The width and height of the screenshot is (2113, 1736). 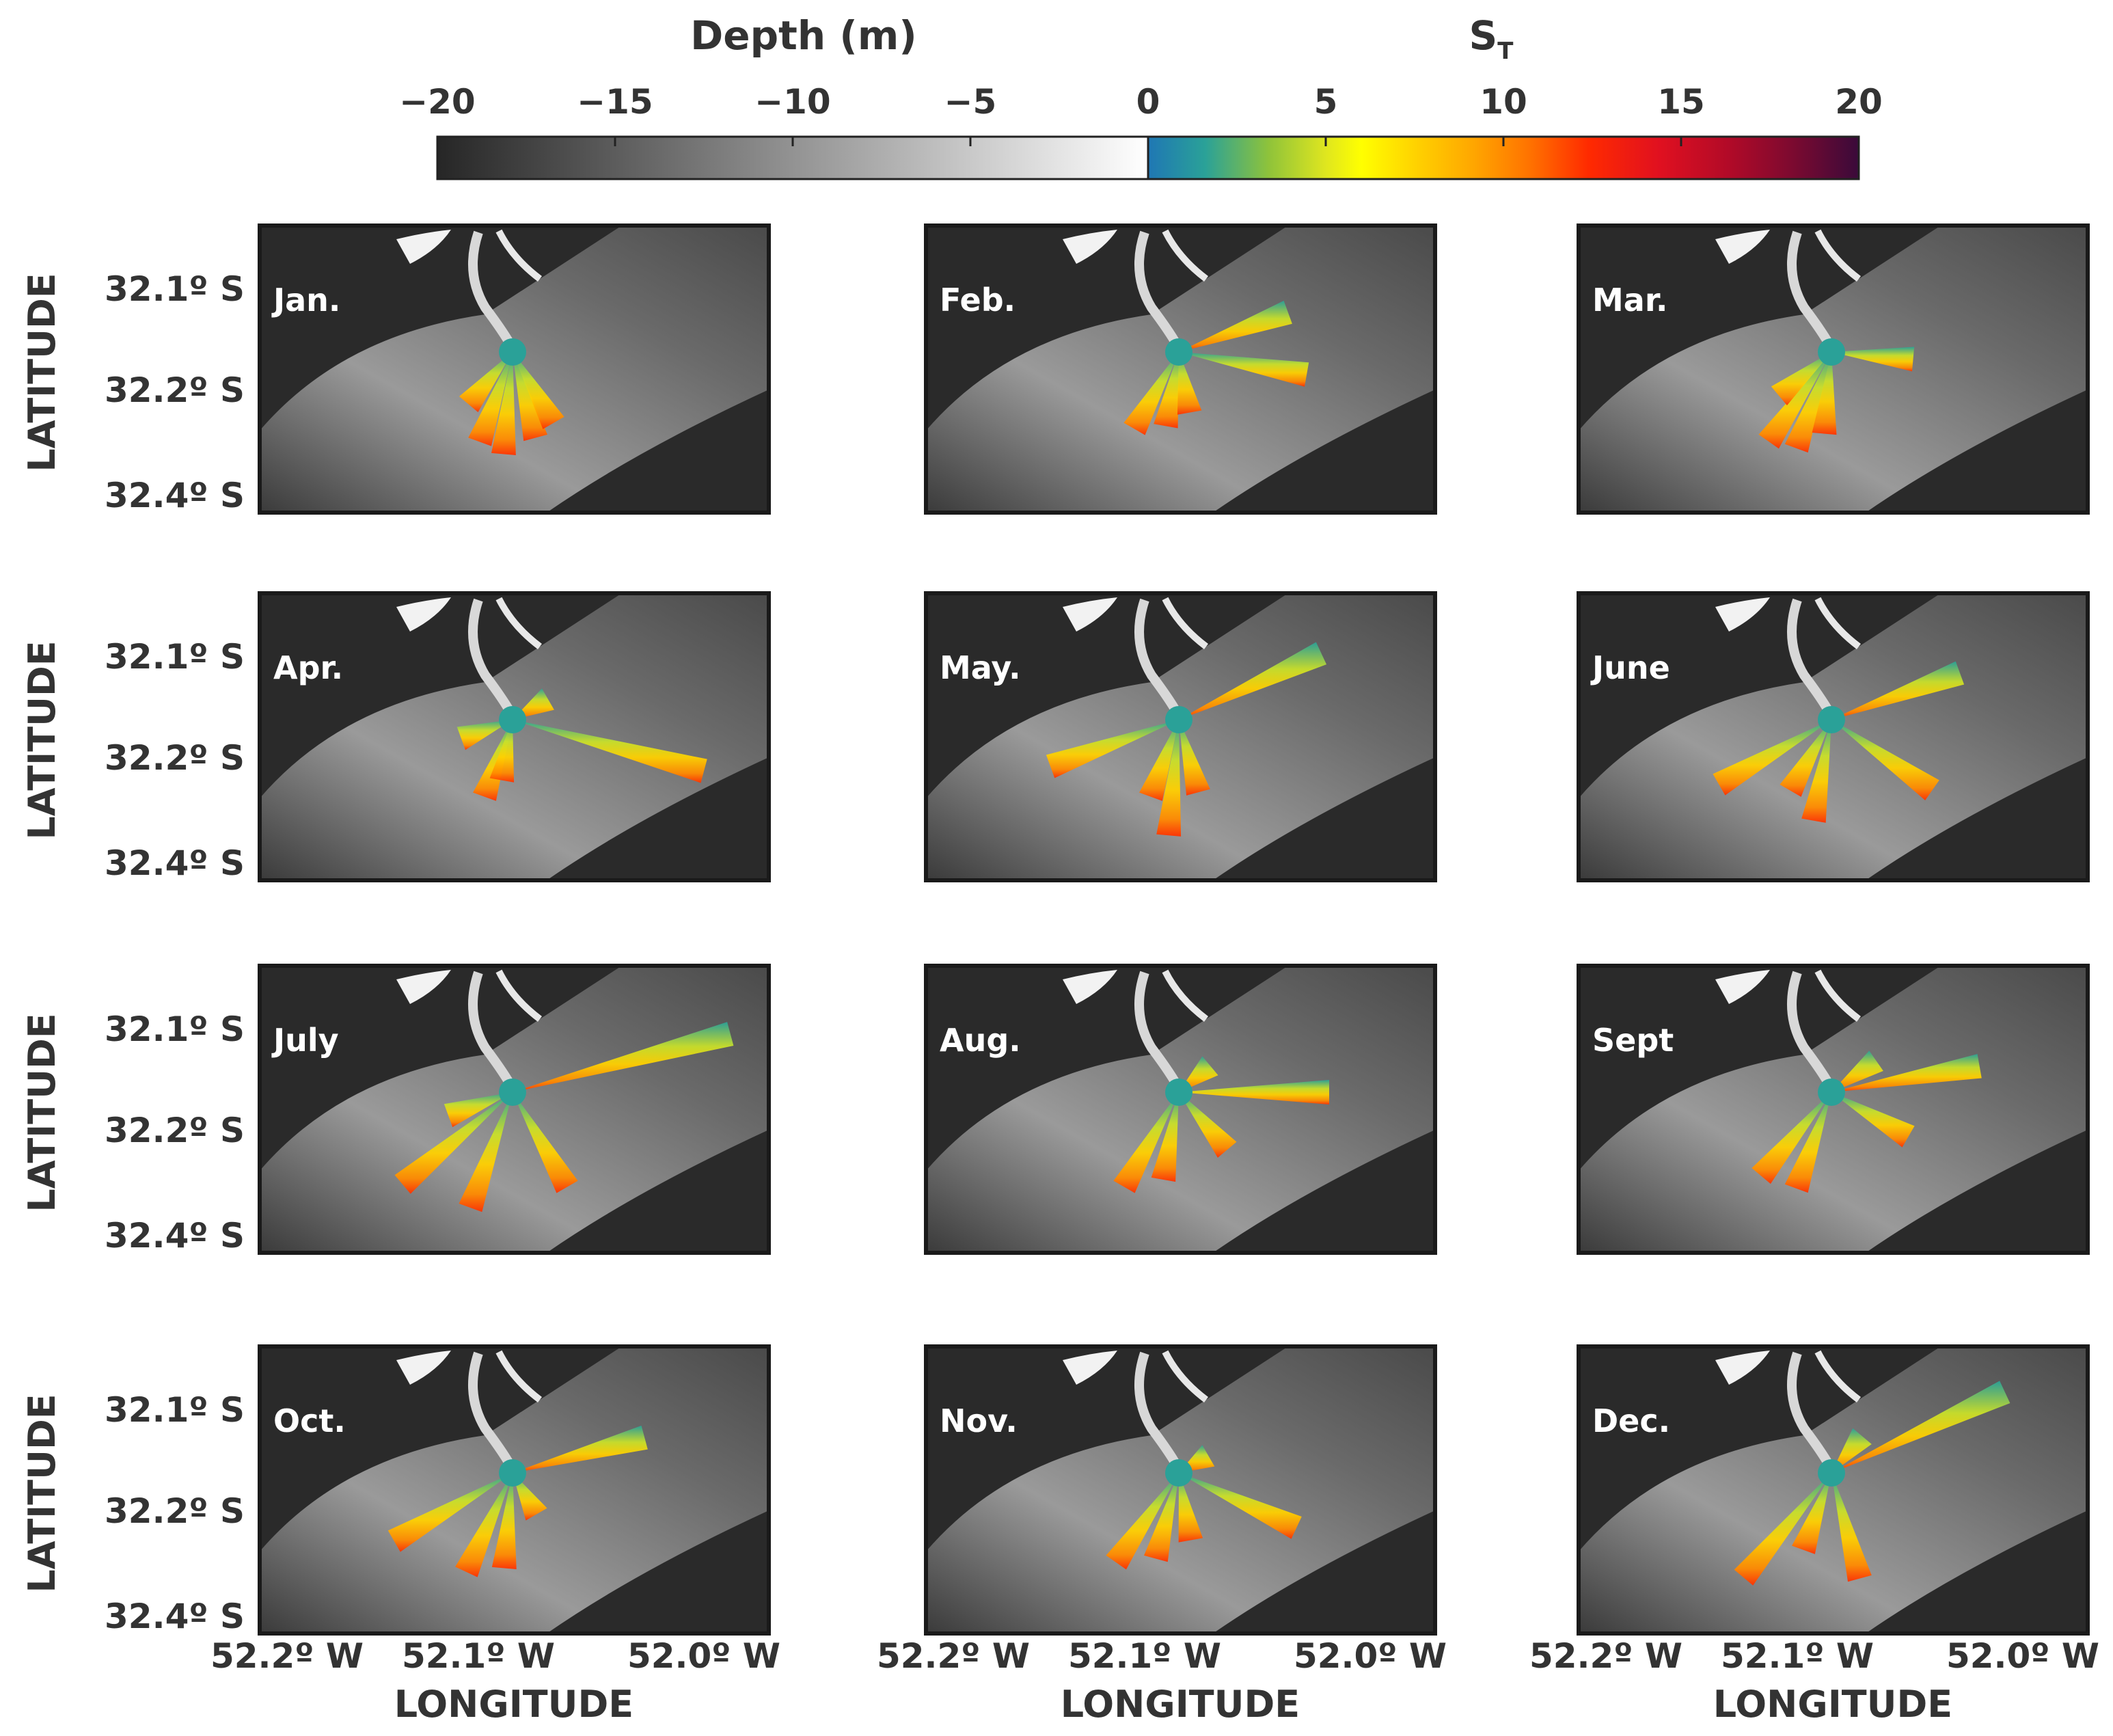 What do you see at coordinates (792, 102) in the screenshot?
I see `depth-tick-label: −10` at bounding box center [792, 102].